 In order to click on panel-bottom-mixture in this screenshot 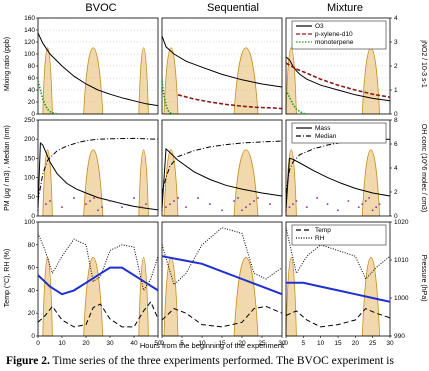, I will do `click(338, 279)`.